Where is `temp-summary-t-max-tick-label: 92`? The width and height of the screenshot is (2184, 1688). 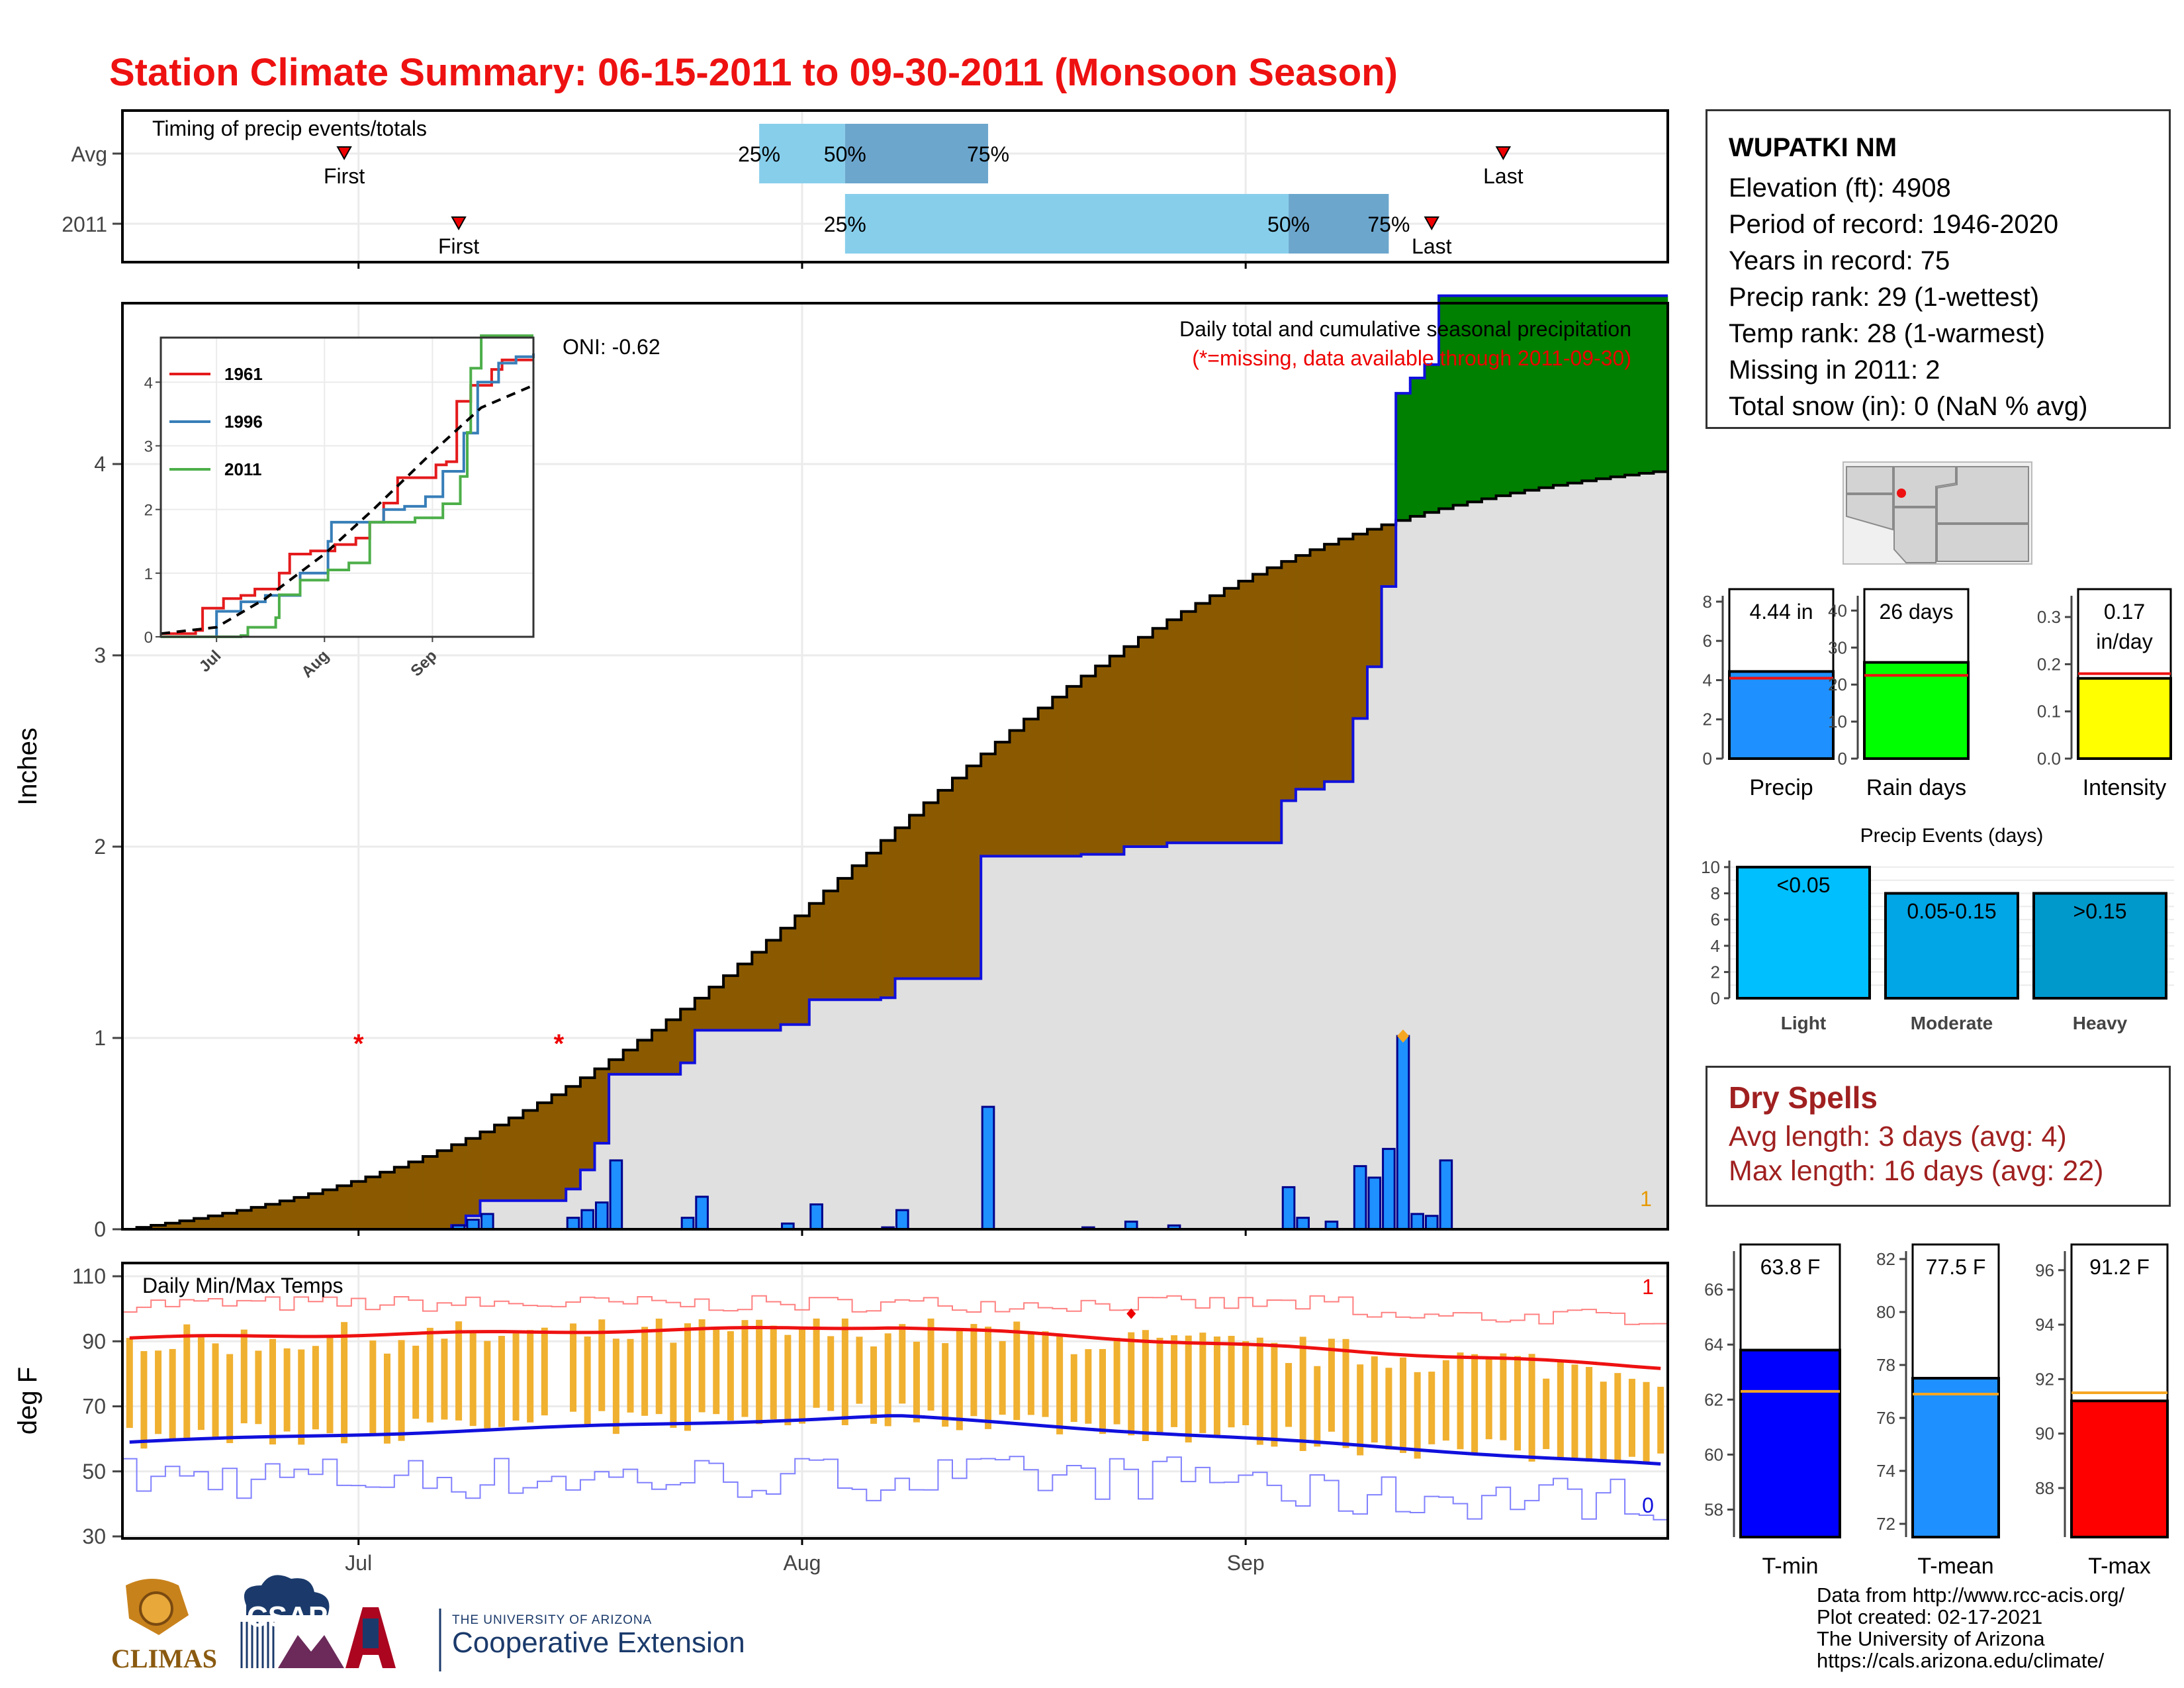
temp-summary-t-max-tick-label: 92 is located at coordinates (2045, 1379).